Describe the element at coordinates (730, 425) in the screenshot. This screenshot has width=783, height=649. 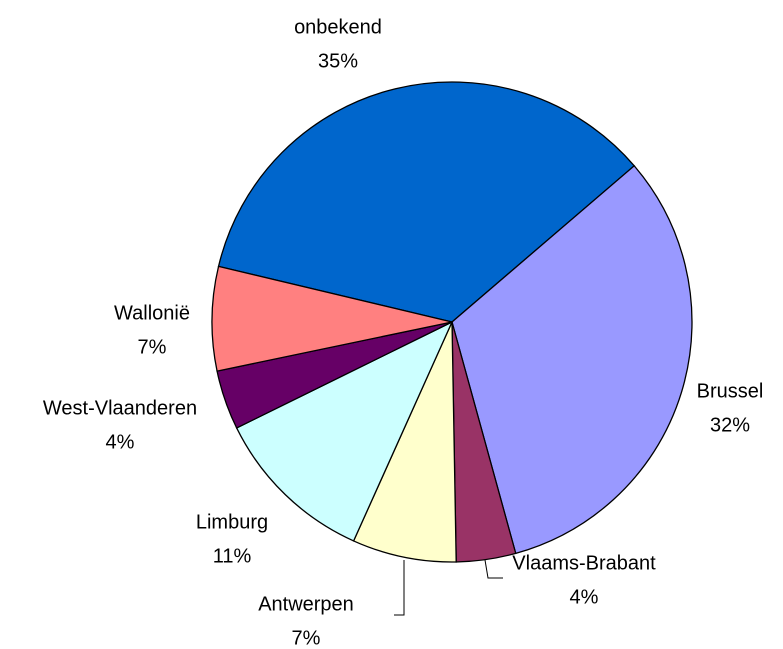
I see `slice-value-label: 32%` at that location.